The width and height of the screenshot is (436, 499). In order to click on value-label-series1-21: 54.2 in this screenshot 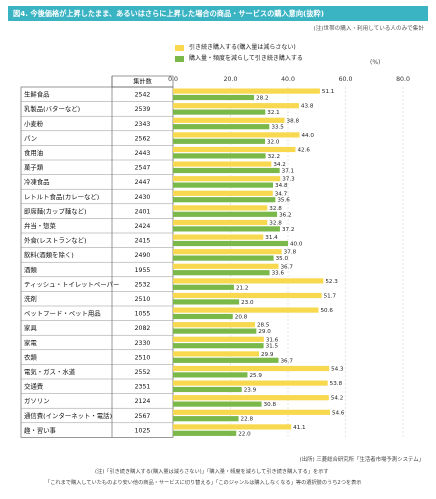, I will do `click(337, 399)`.